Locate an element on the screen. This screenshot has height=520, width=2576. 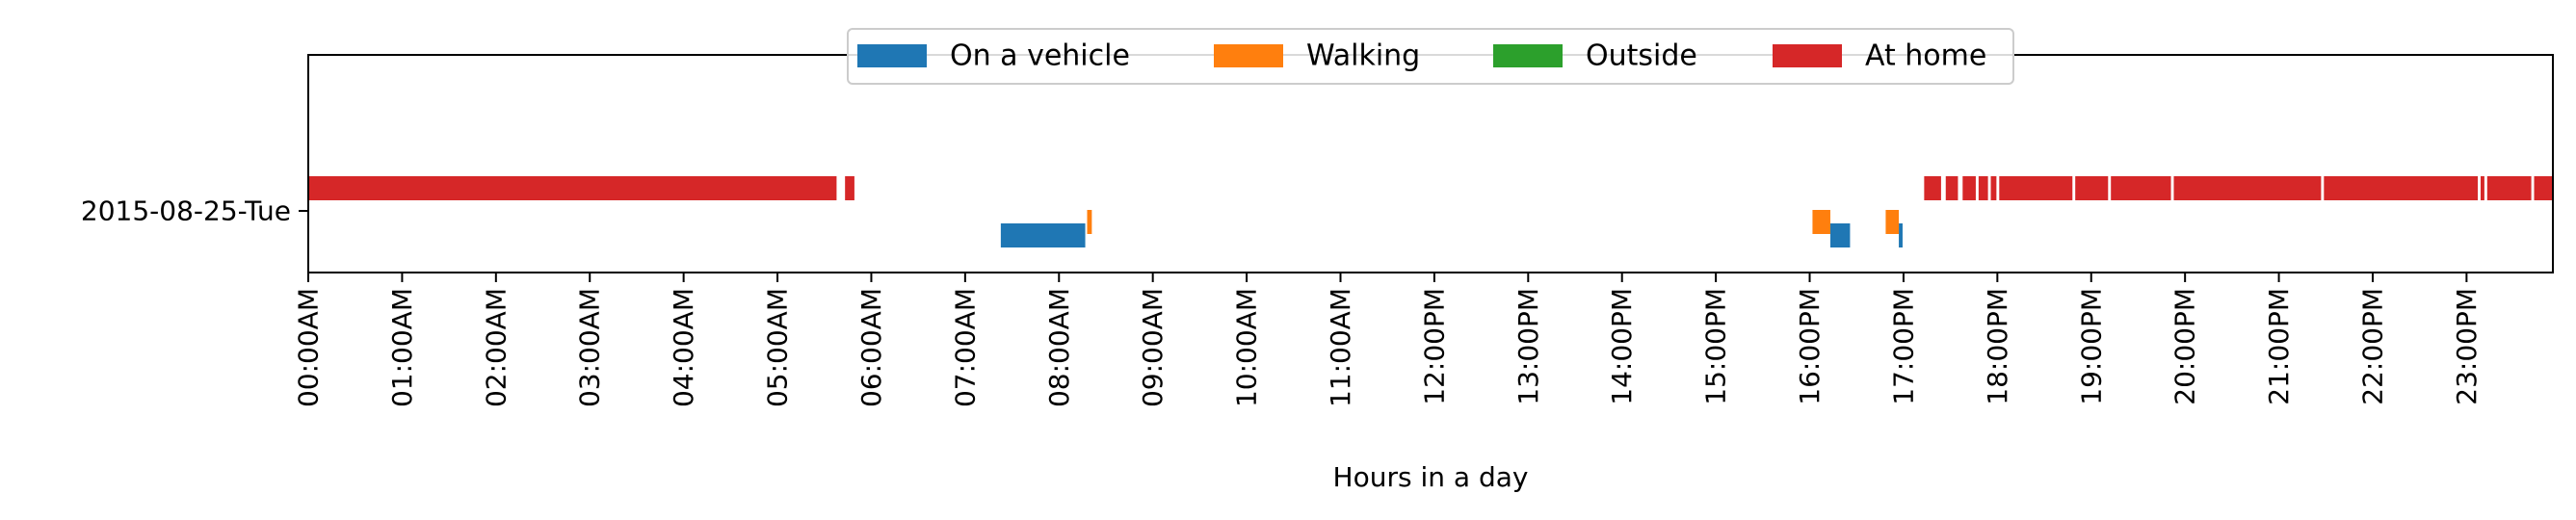
x-tick-label-21: 21:00PM is located at coordinates (2279, 346).